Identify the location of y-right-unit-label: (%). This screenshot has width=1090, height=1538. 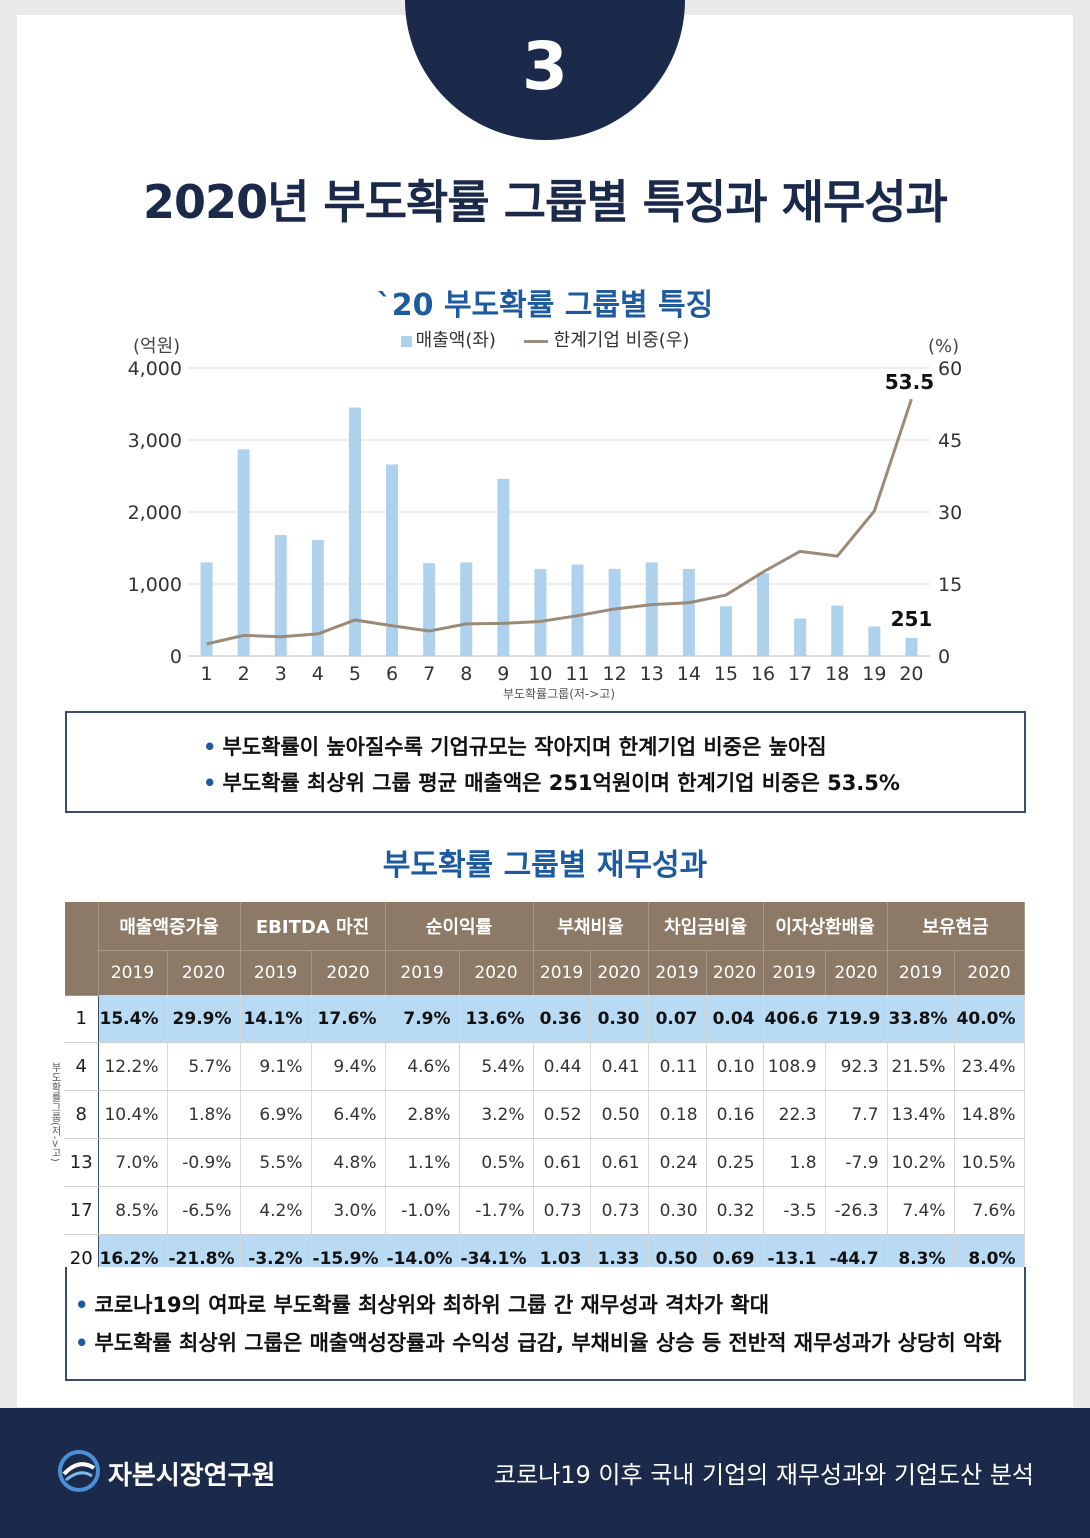
(943, 346).